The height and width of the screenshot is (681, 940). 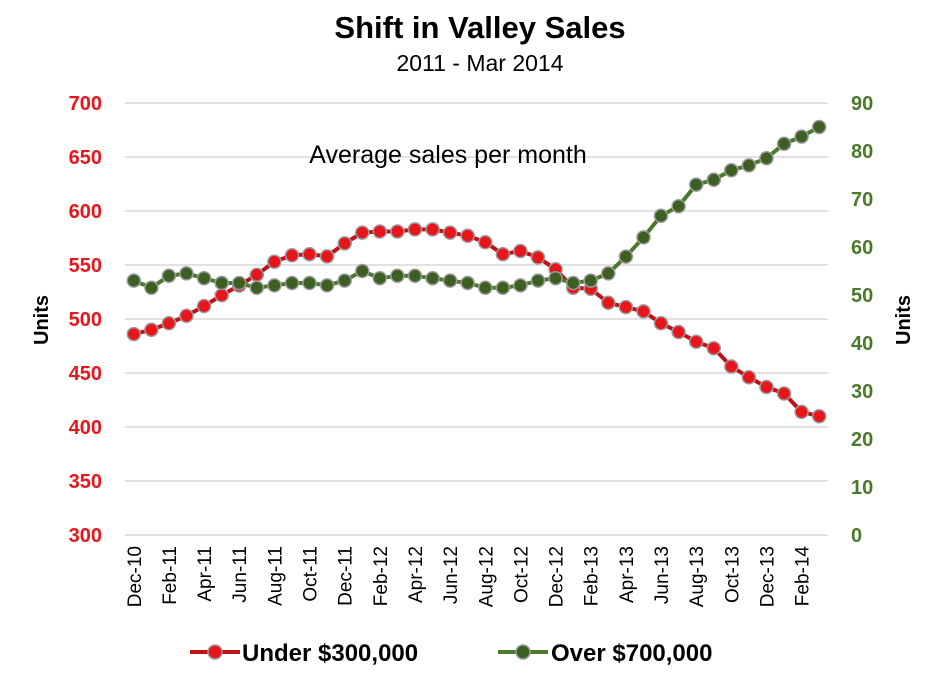 I want to click on right-tick-label: 90, so click(x=862, y=104).